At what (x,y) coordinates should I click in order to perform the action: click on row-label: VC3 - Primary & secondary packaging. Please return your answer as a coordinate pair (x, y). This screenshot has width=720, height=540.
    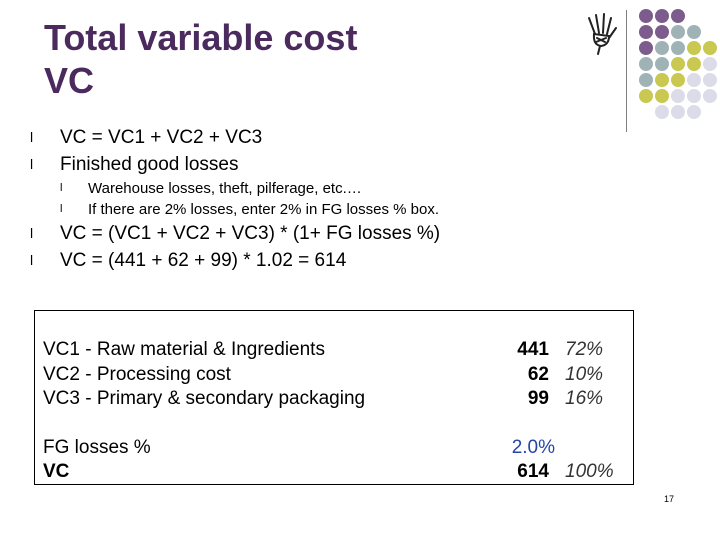
    Looking at the image, I should click on (204, 398).